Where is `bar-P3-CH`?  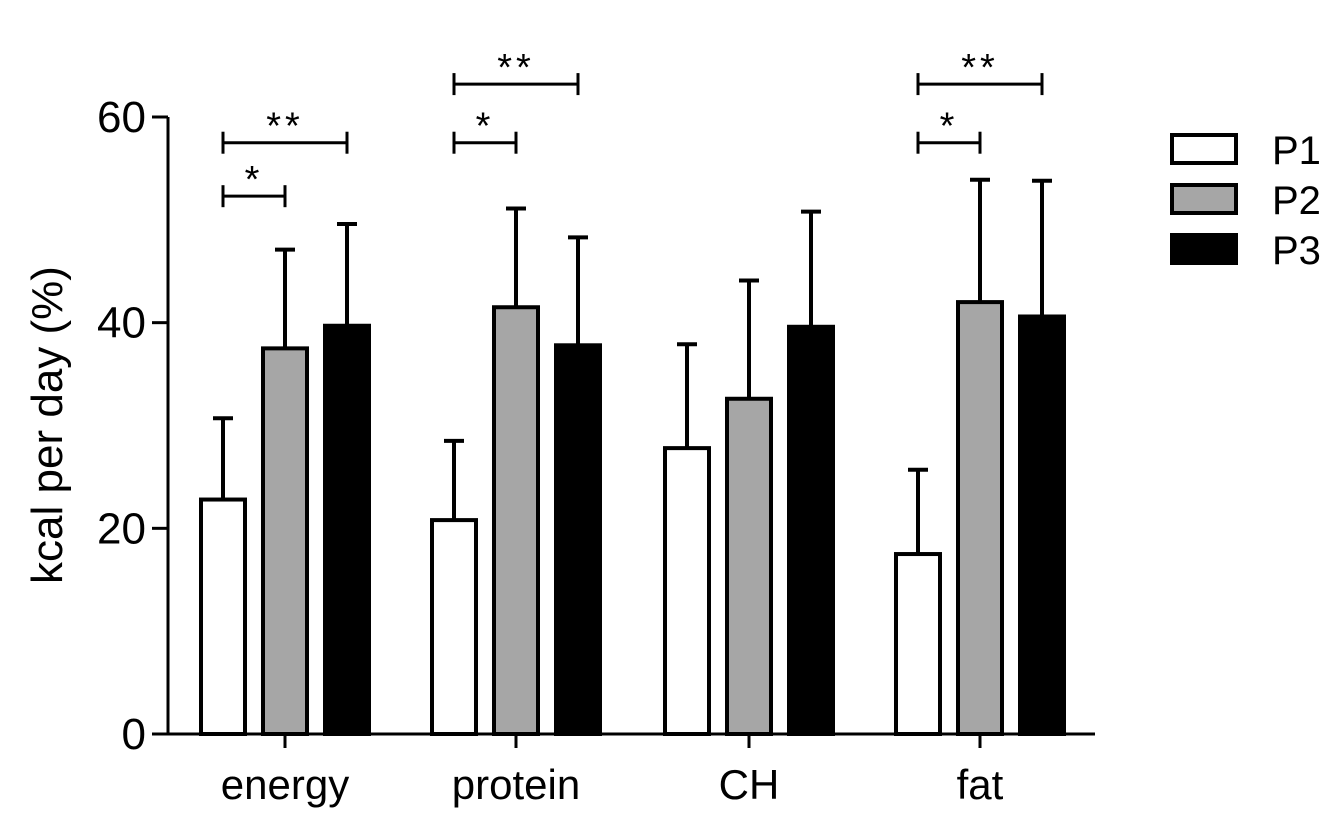 bar-P3-CH is located at coordinates (811, 530).